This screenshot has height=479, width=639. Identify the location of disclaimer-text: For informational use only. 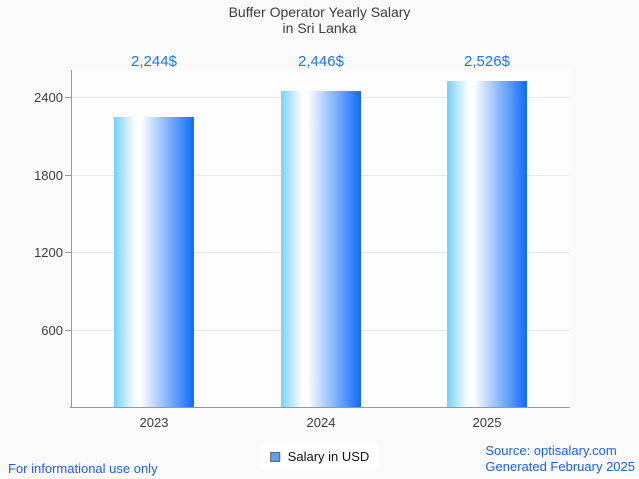
(83, 468).